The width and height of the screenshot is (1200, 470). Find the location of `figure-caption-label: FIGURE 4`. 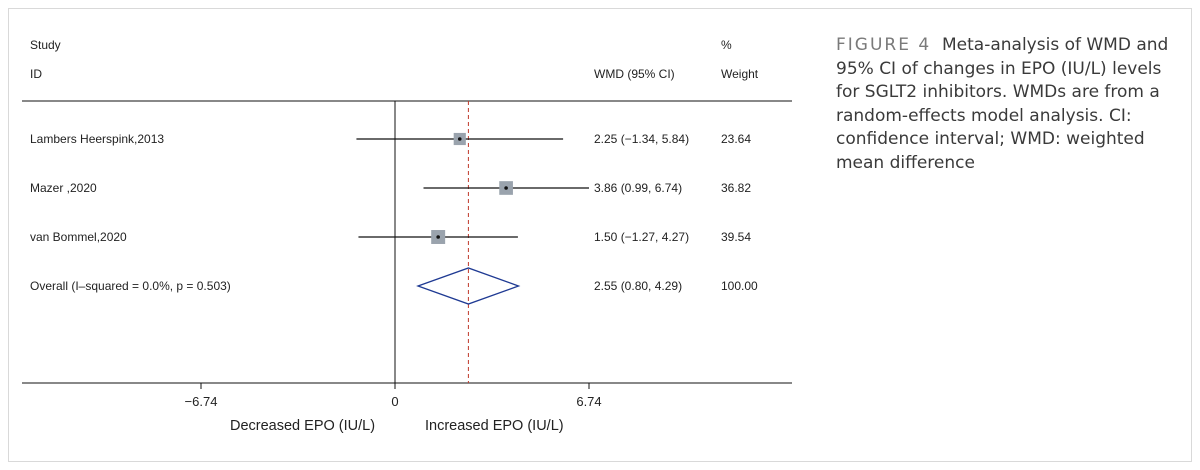

figure-caption-label: FIGURE 4 is located at coordinates (884, 45).